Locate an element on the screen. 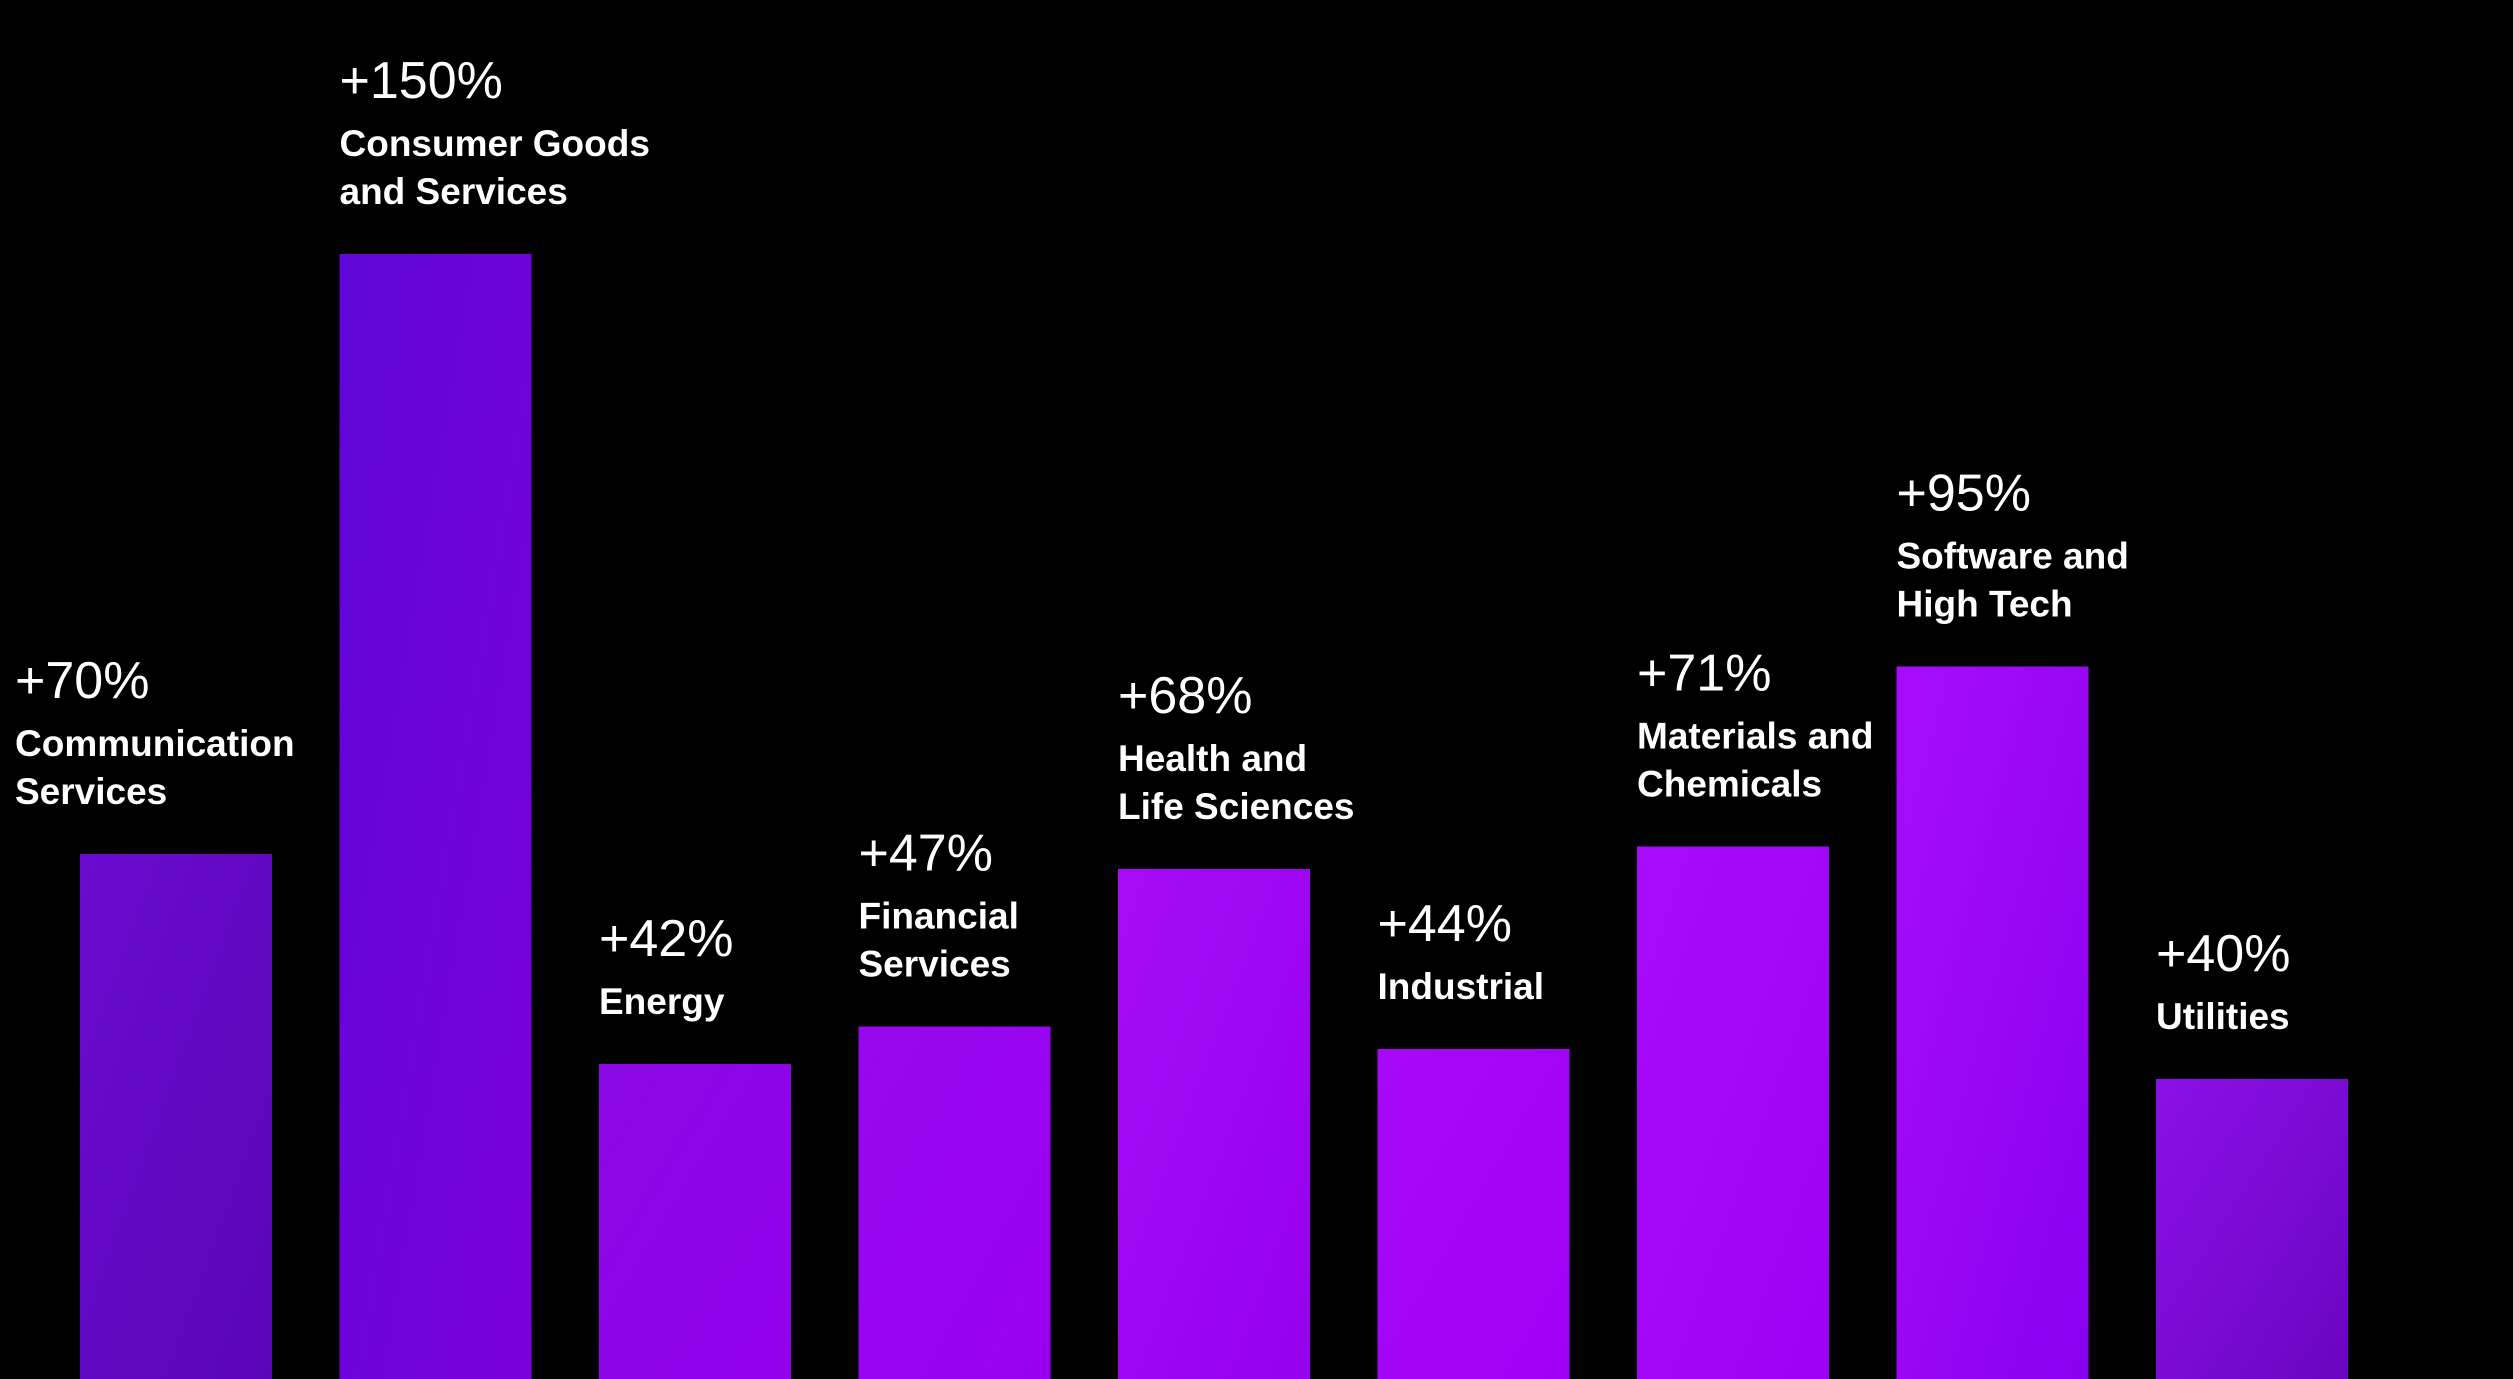  category-label-3-line-1: Energy is located at coordinates (662, 1001).